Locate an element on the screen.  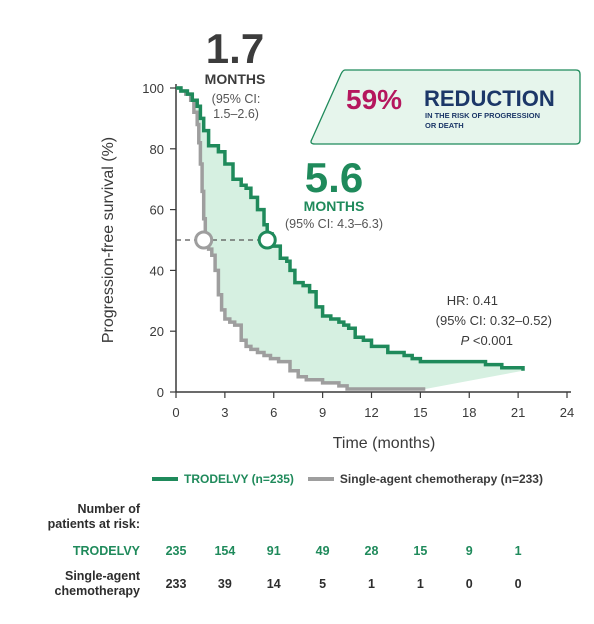
x-axis-title: Time (months) is located at coordinates (384, 443).